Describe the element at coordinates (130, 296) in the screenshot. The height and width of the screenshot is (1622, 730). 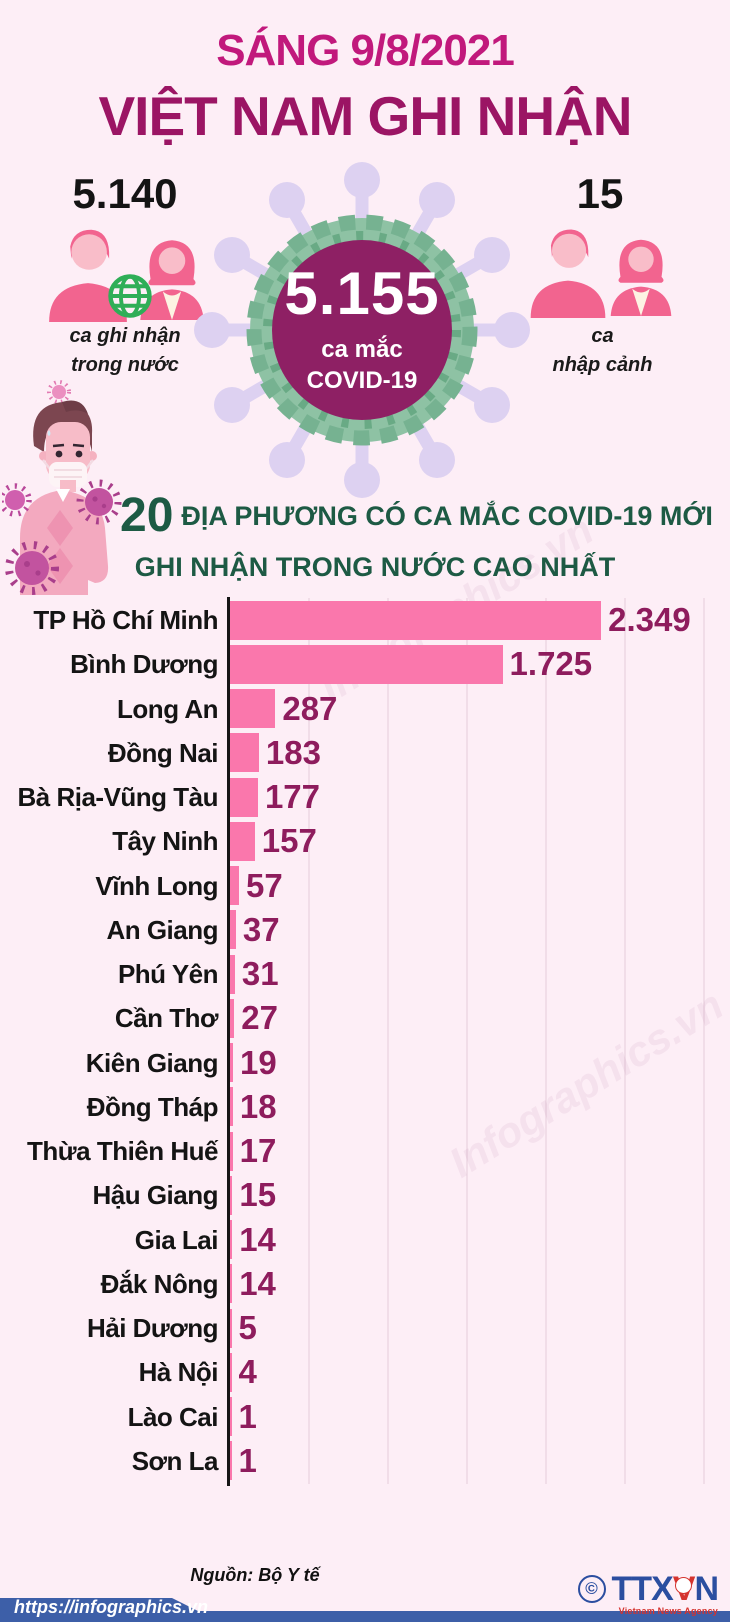
I see `globe-icon` at that location.